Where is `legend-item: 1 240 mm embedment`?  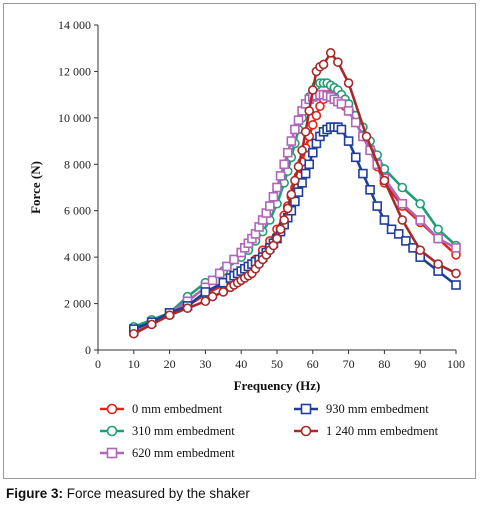 legend-item: 1 240 mm embedment is located at coordinates (366, 431).